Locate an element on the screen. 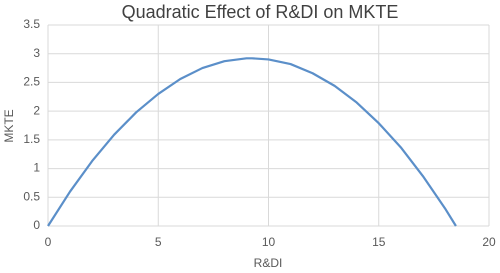 The image size is (500, 273). y-axis-label: MKTE is located at coordinates (9, 125).